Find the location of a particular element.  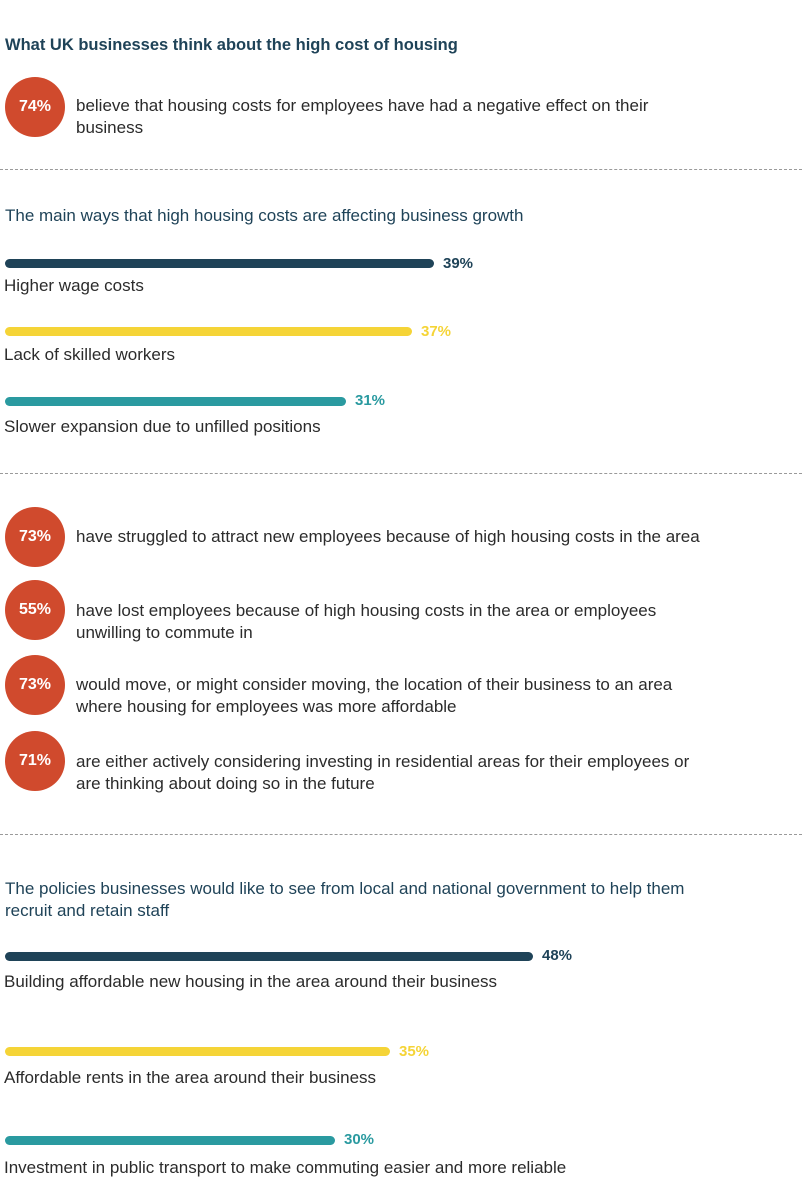

stat-circle: 55% is located at coordinates (35, 610).